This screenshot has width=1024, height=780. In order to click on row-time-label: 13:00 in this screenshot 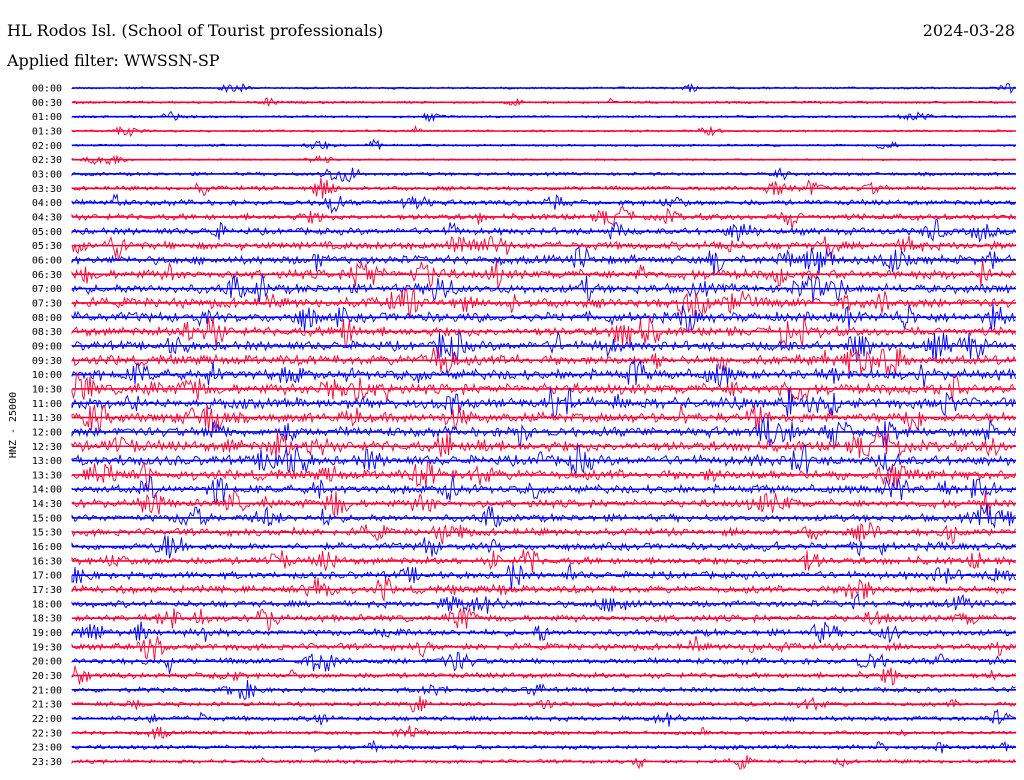, I will do `click(47, 461)`.